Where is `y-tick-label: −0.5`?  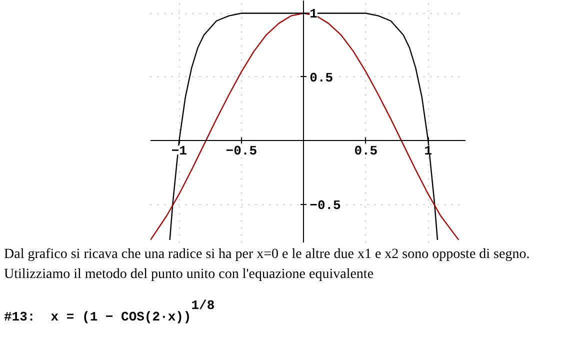 y-tick-label: −0.5 is located at coordinates (326, 205).